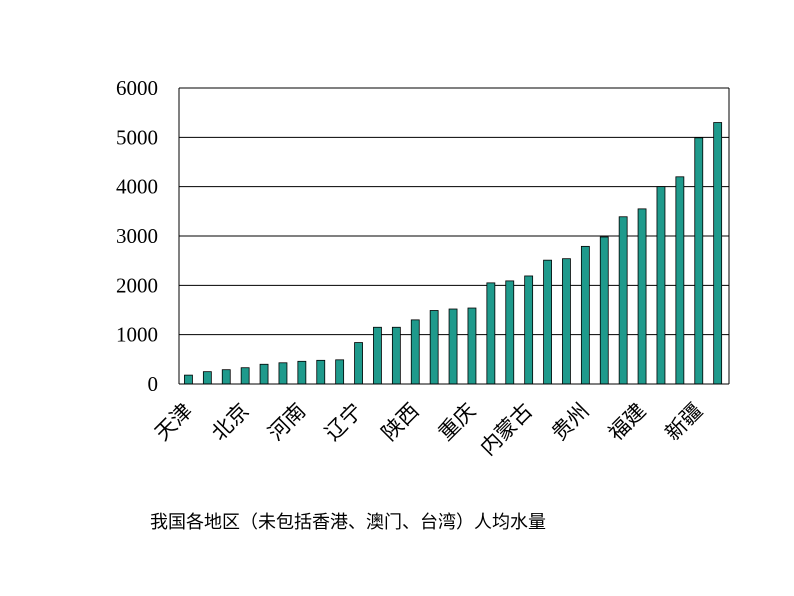 The width and height of the screenshot is (794, 596). Describe the element at coordinates (153, 384) in the screenshot. I see `y-tick-label: 0` at that location.